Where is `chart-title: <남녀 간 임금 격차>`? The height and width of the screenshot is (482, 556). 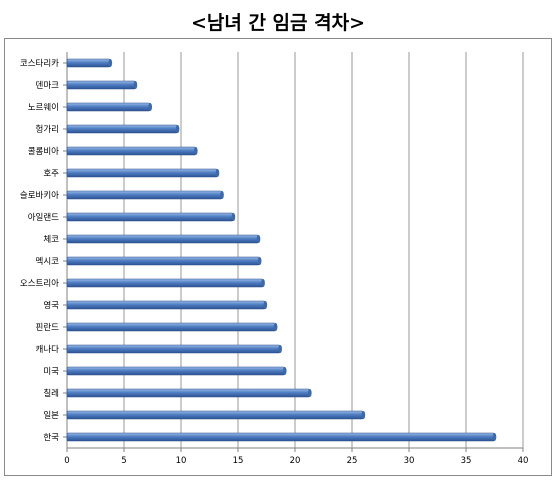
chart-title: <남녀 간 임금 격차> is located at coordinates (278, 23).